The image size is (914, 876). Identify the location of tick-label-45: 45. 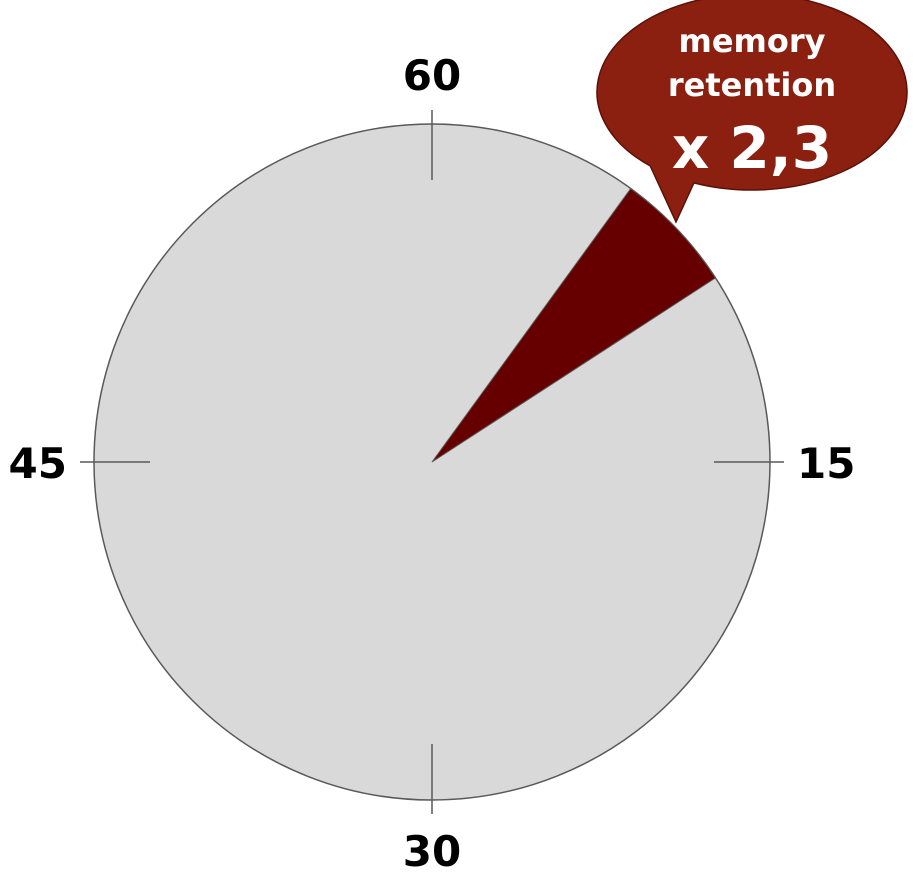
(38, 463).